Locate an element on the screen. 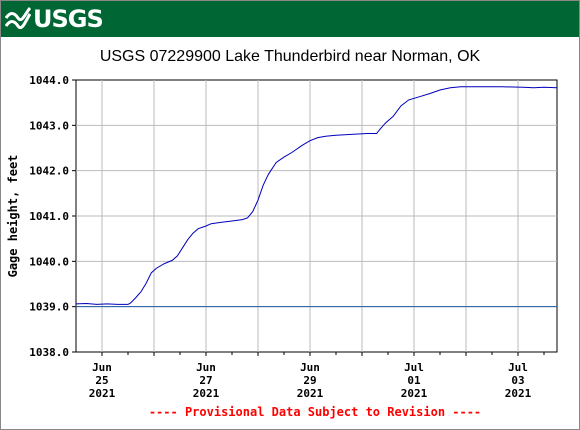  x-tick-label: 03 is located at coordinates (517, 380).